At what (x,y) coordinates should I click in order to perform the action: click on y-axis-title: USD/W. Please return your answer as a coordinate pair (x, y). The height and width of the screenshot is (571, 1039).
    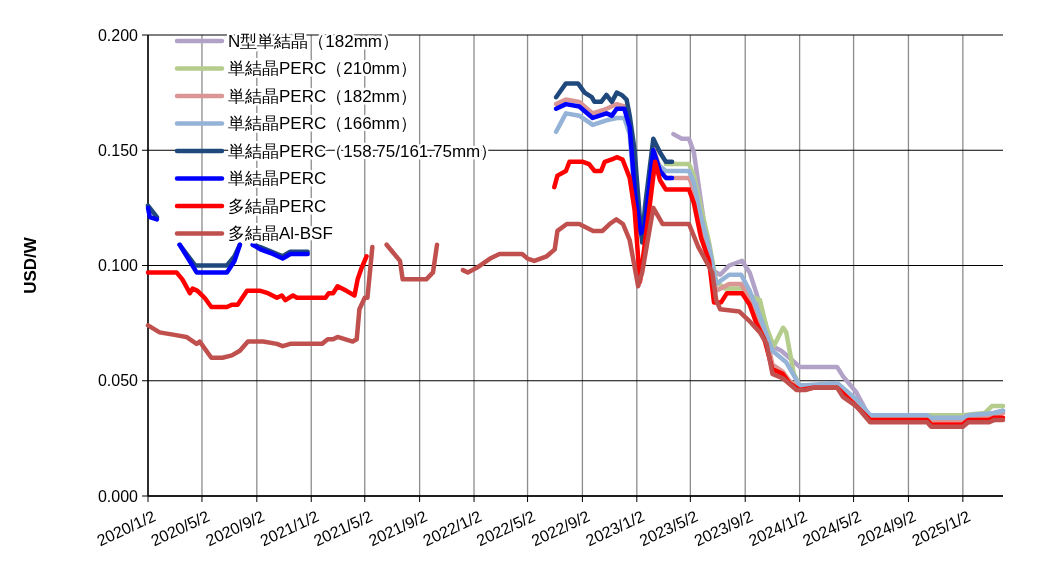
    Looking at the image, I should click on (30, 265).